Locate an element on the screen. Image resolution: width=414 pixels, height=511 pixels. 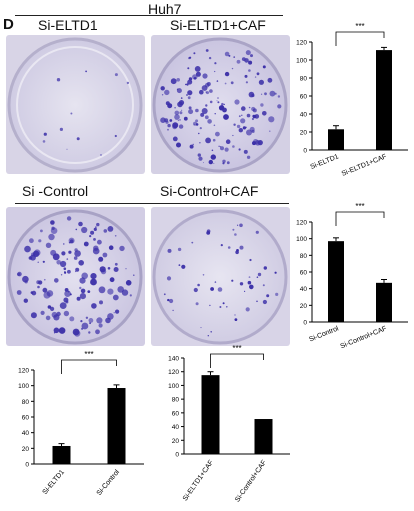
bar is located at coordinates (61, 454).